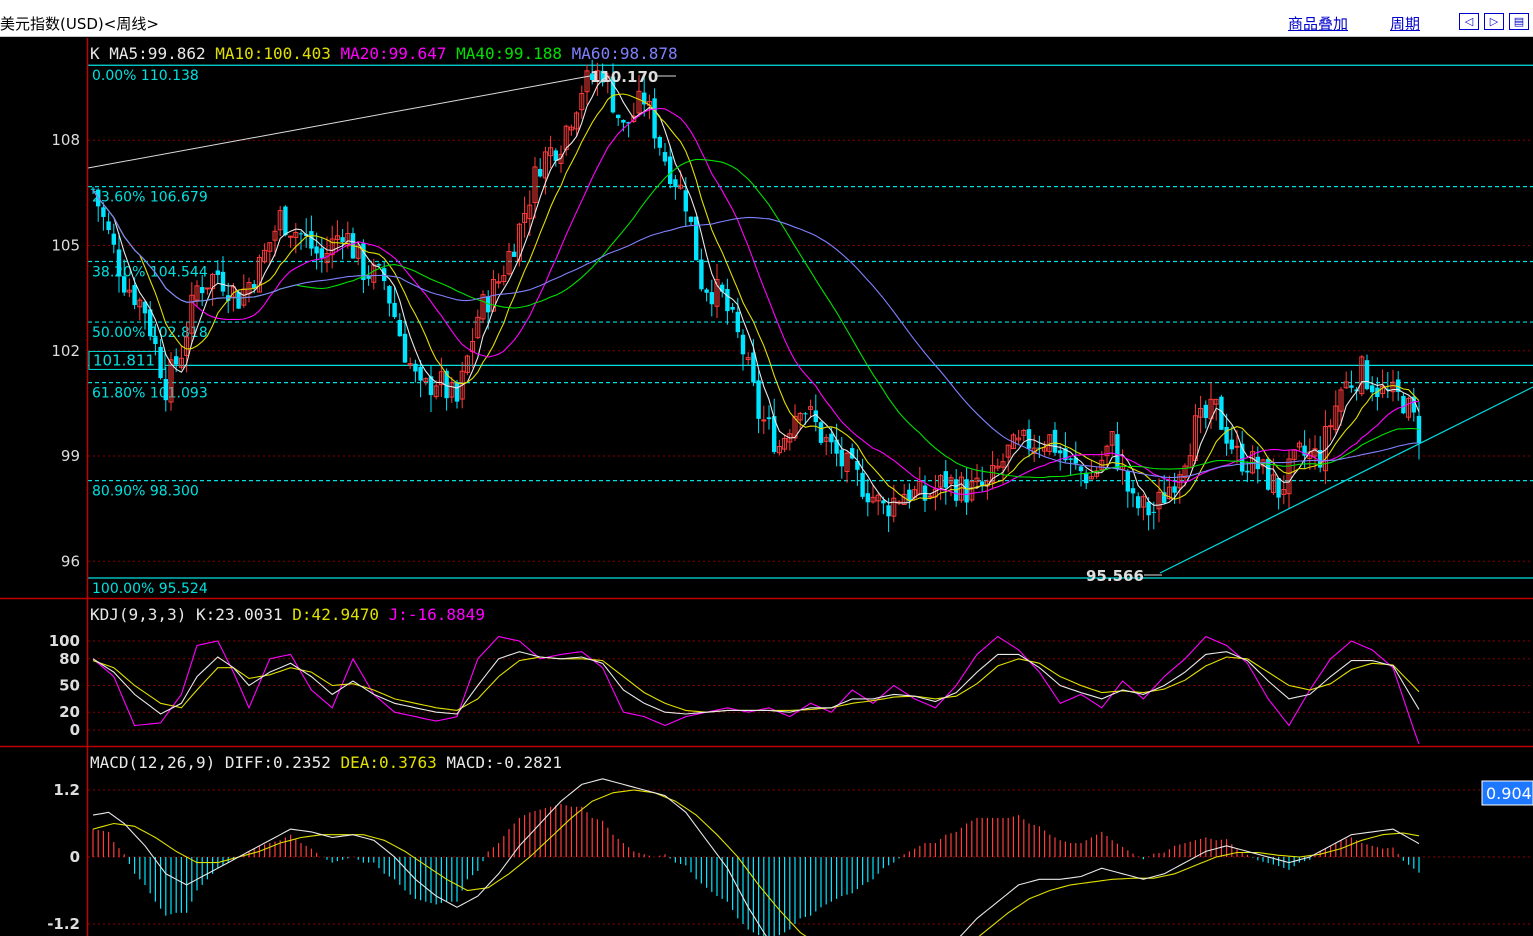  Describe the element at coordinates (1494, 21) in the screenshot. I see `step-forward-icon: ▷` at that location.